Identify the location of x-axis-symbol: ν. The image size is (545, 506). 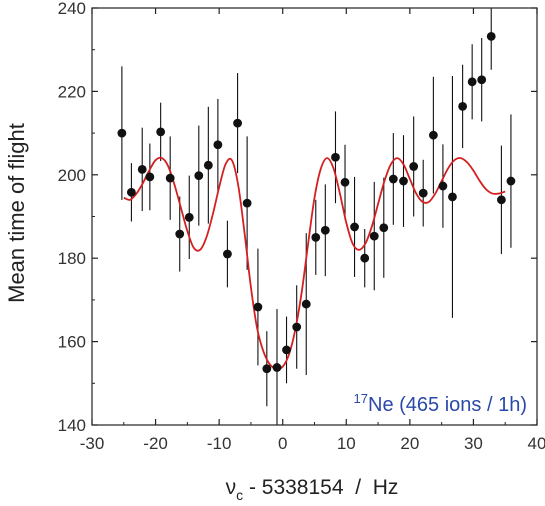
(231, 487).